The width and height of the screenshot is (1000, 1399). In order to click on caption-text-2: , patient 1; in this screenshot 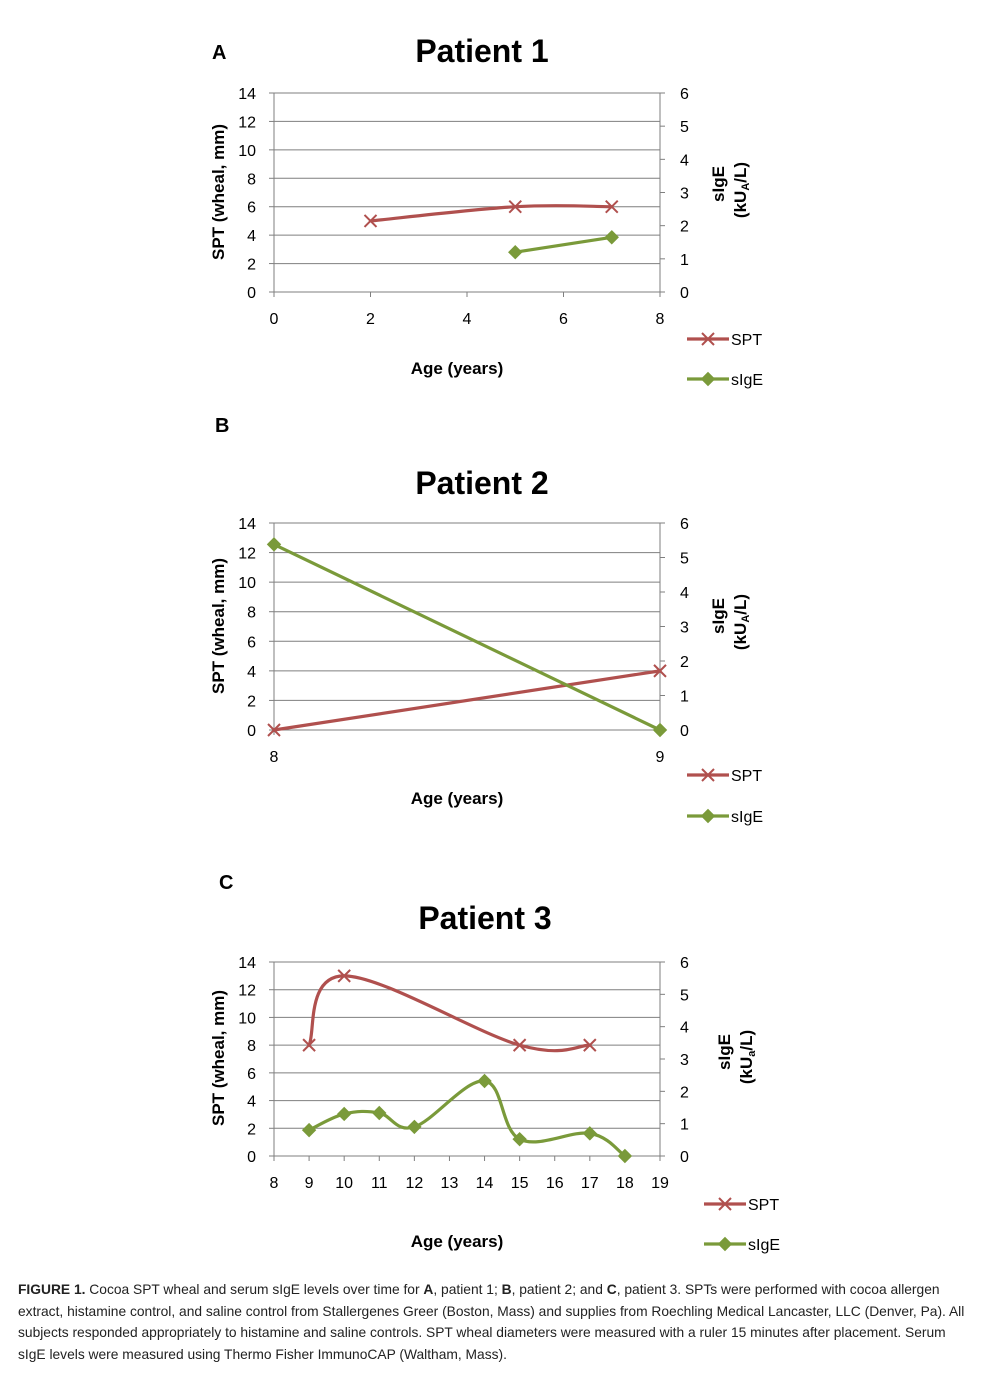, I will do `click(467, 1289)`.